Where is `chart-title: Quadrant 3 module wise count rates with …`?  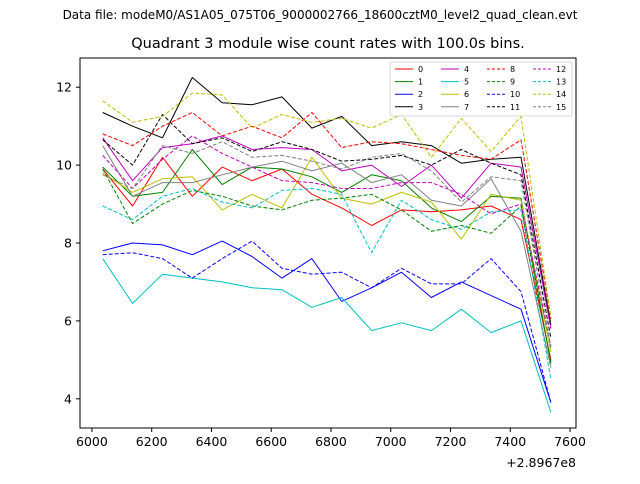
chart-title: Quadrant 3 module wise count rates with … is located at coordinates (328, 44).